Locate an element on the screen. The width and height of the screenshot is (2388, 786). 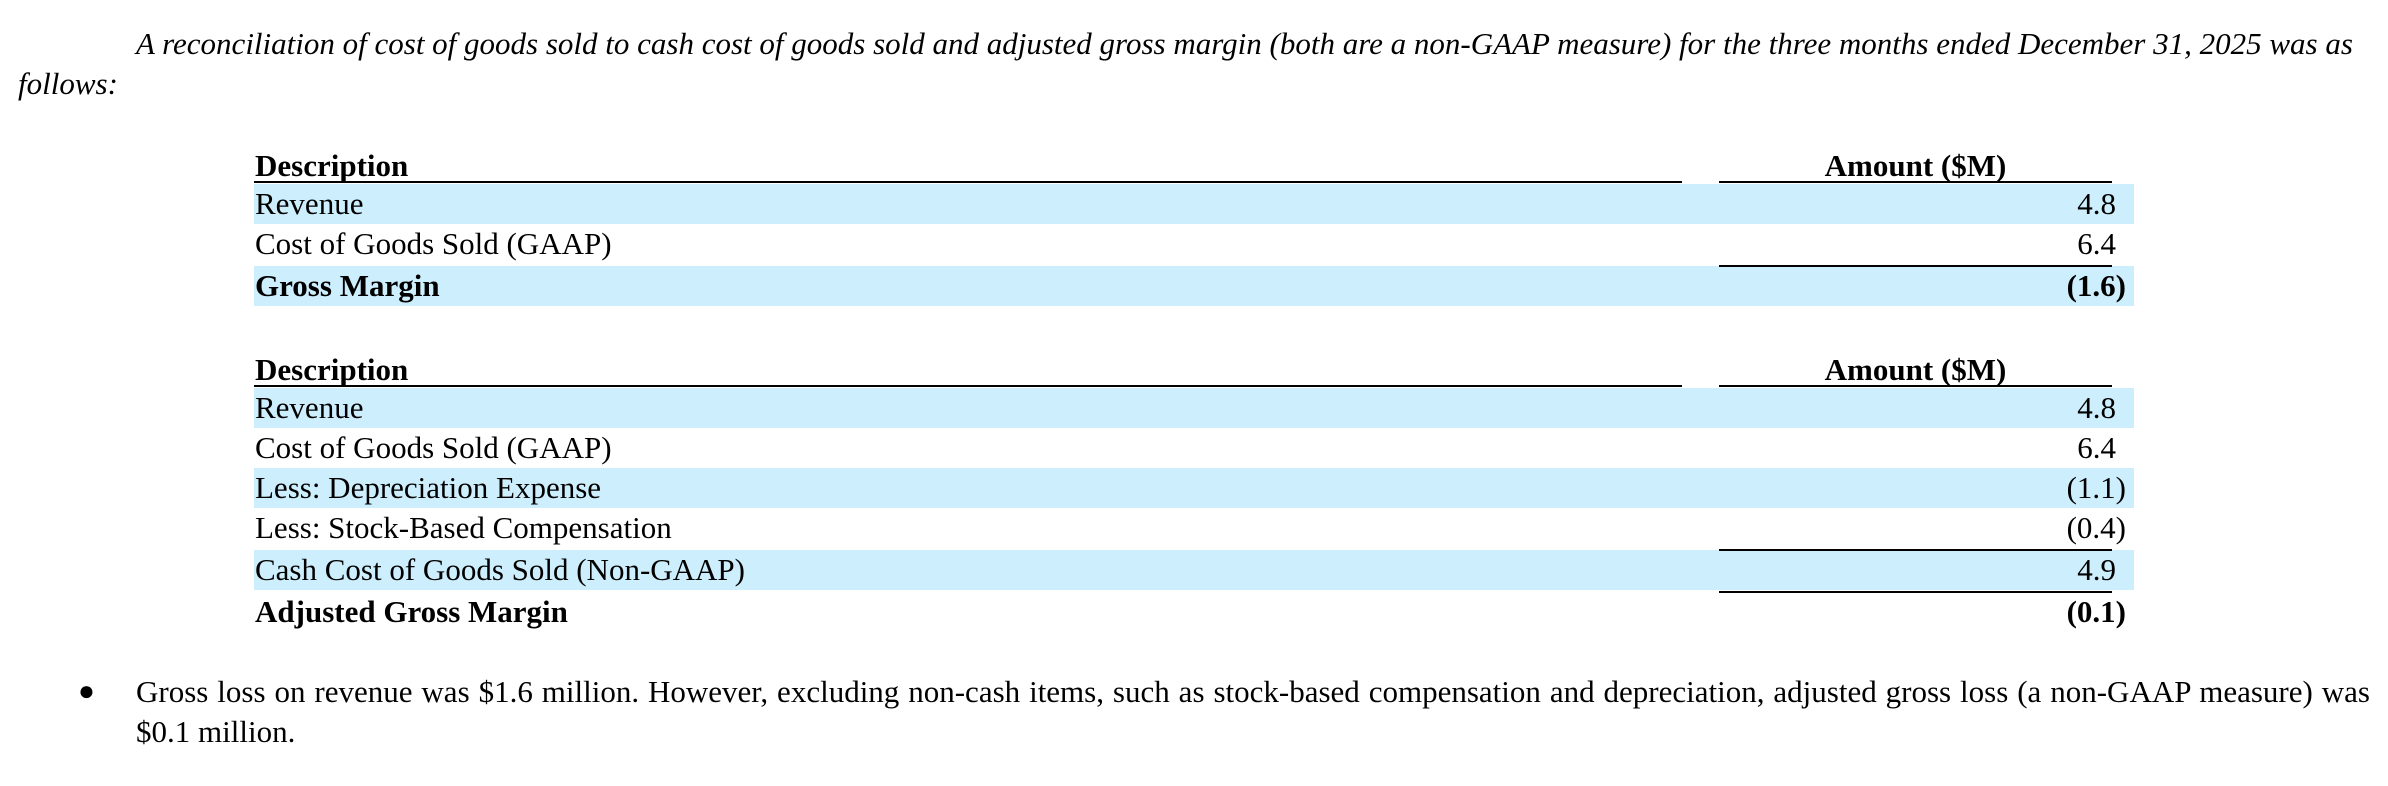
table-row-subtotal: Cash Cost of Goods Sold (Non-GAAP) 4.9 is located at coordinates (1194, 569).